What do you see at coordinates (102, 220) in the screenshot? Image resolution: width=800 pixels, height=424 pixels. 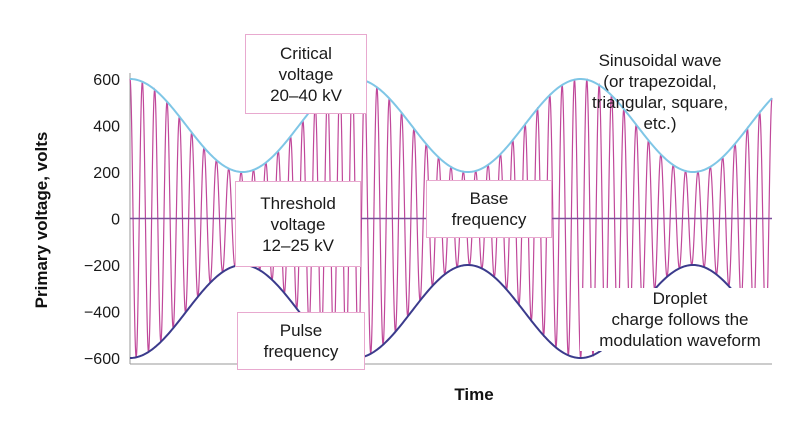 I see `y-axis-ticks: −600 −400 −200 0 200 400 600` at bounding box center [102, 220].